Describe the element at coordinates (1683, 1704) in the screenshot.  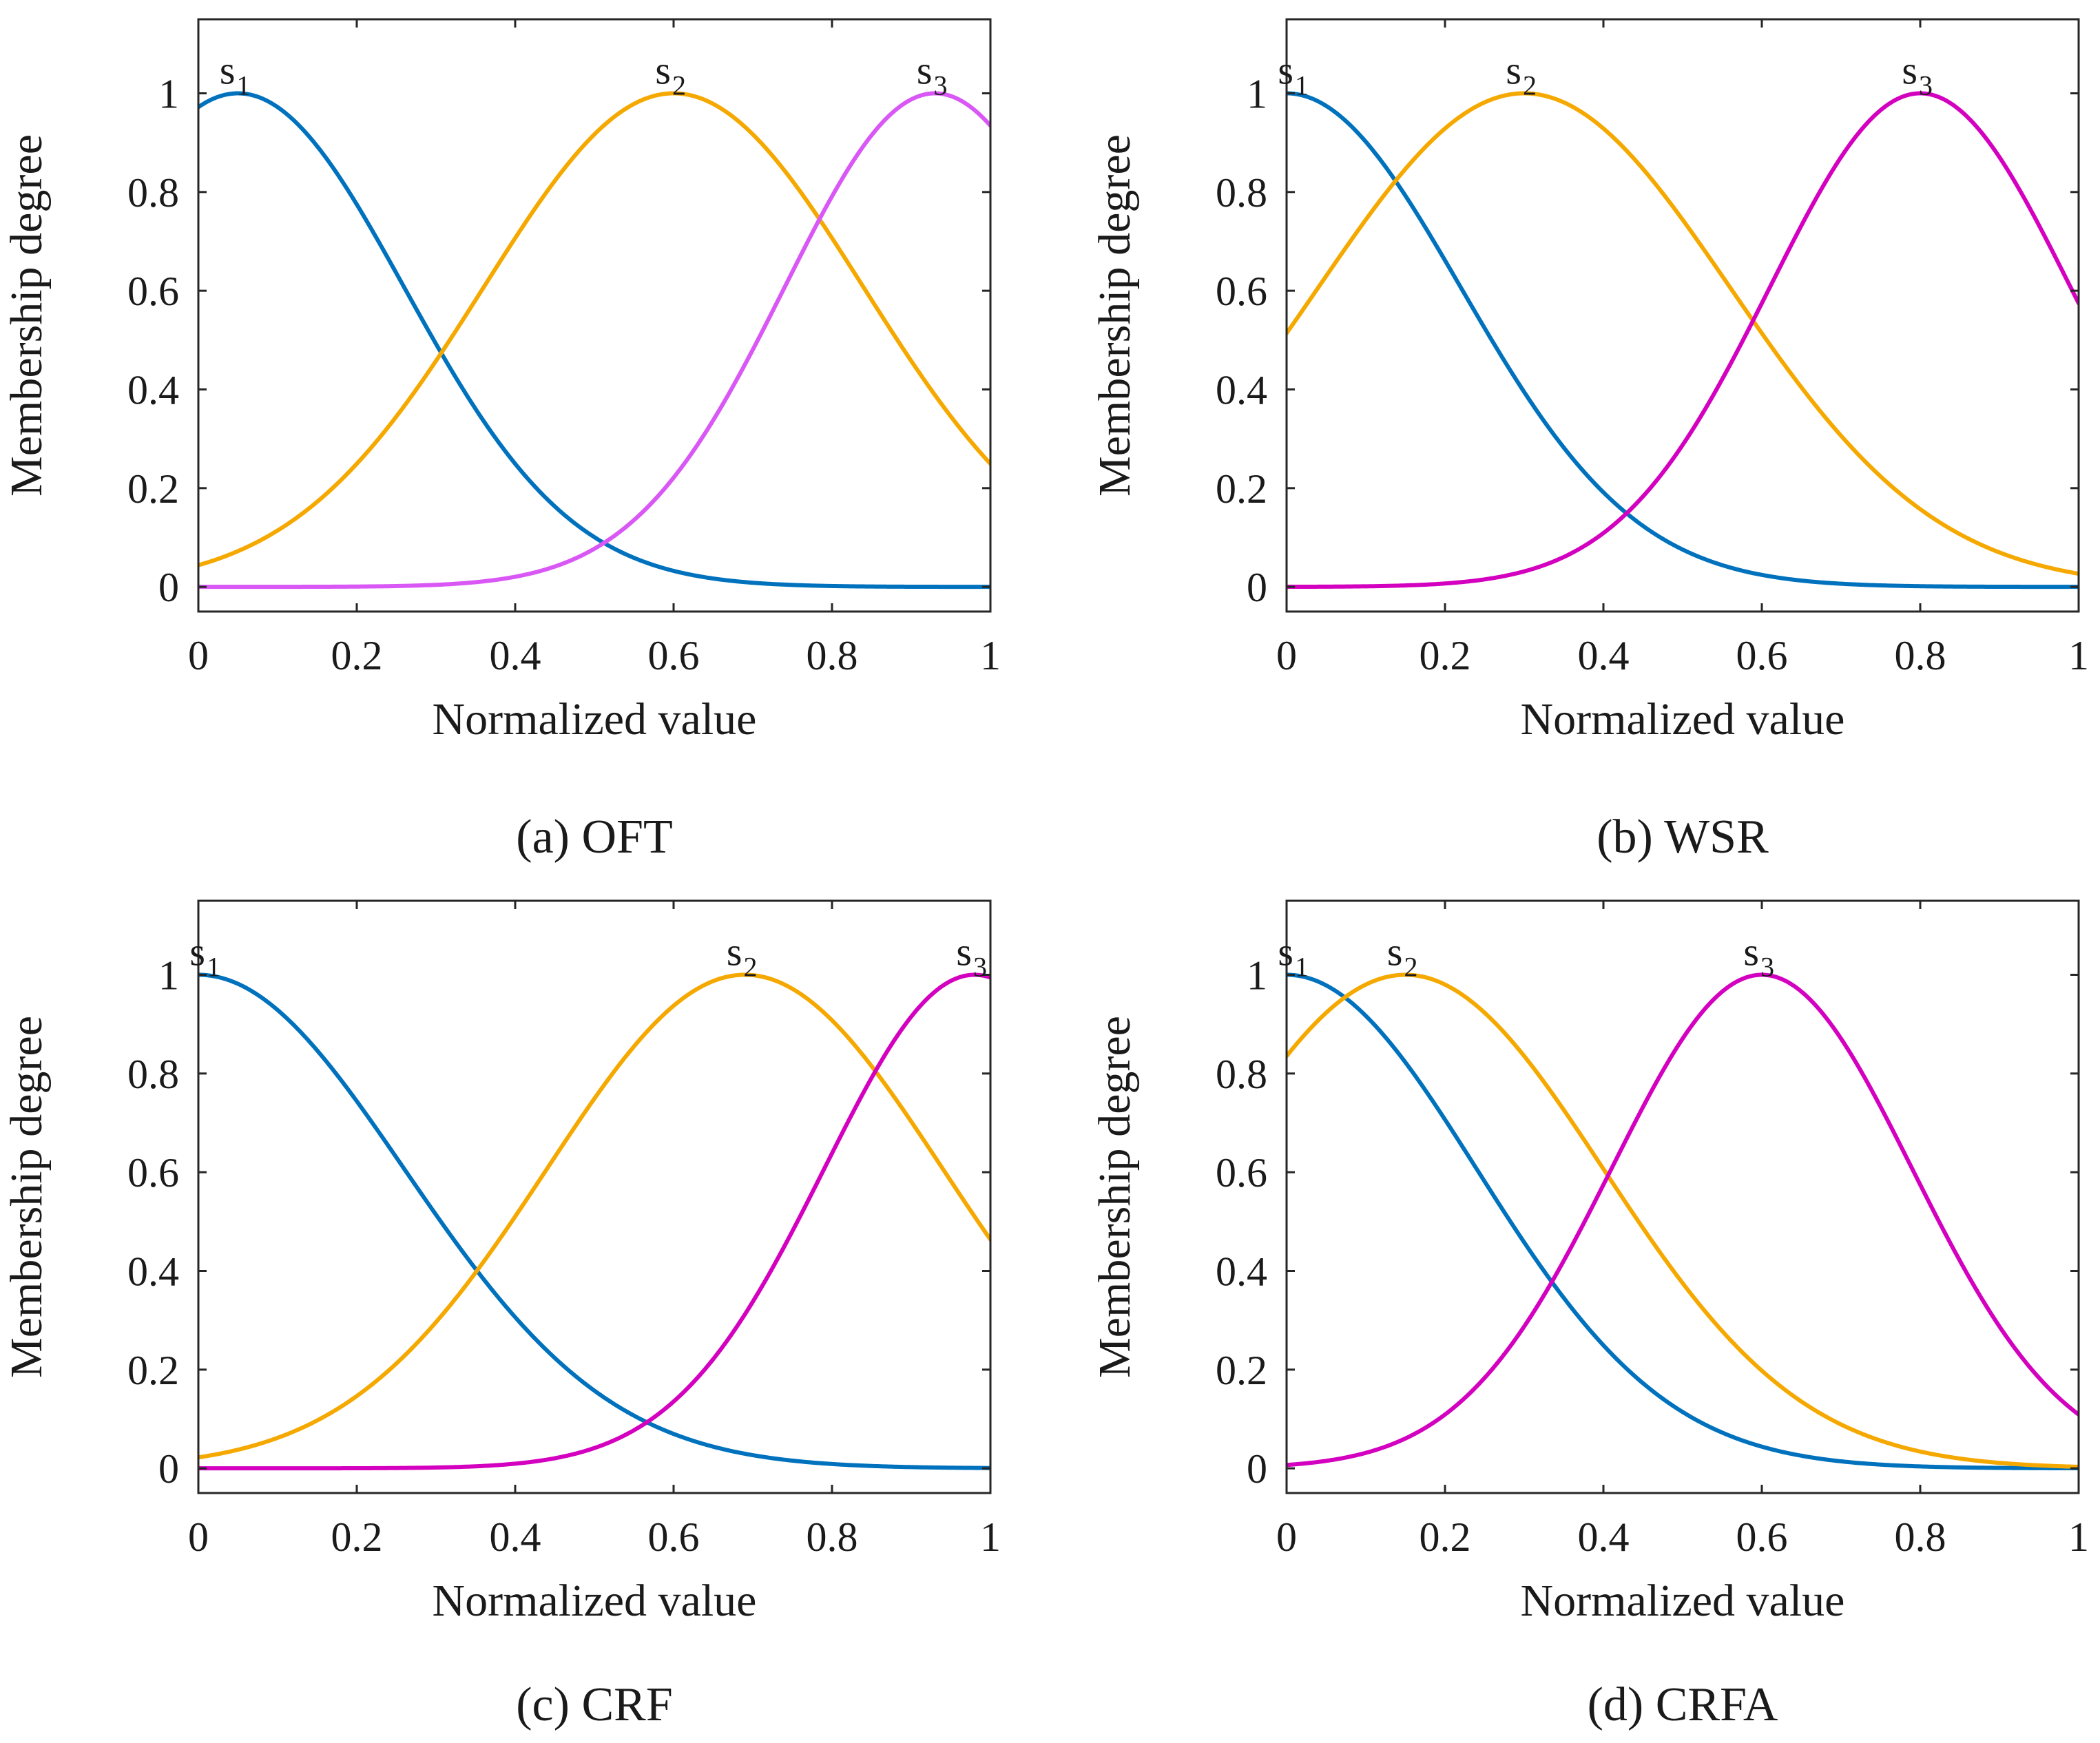
I see `panel-caption: (d) CRFA` at that location.